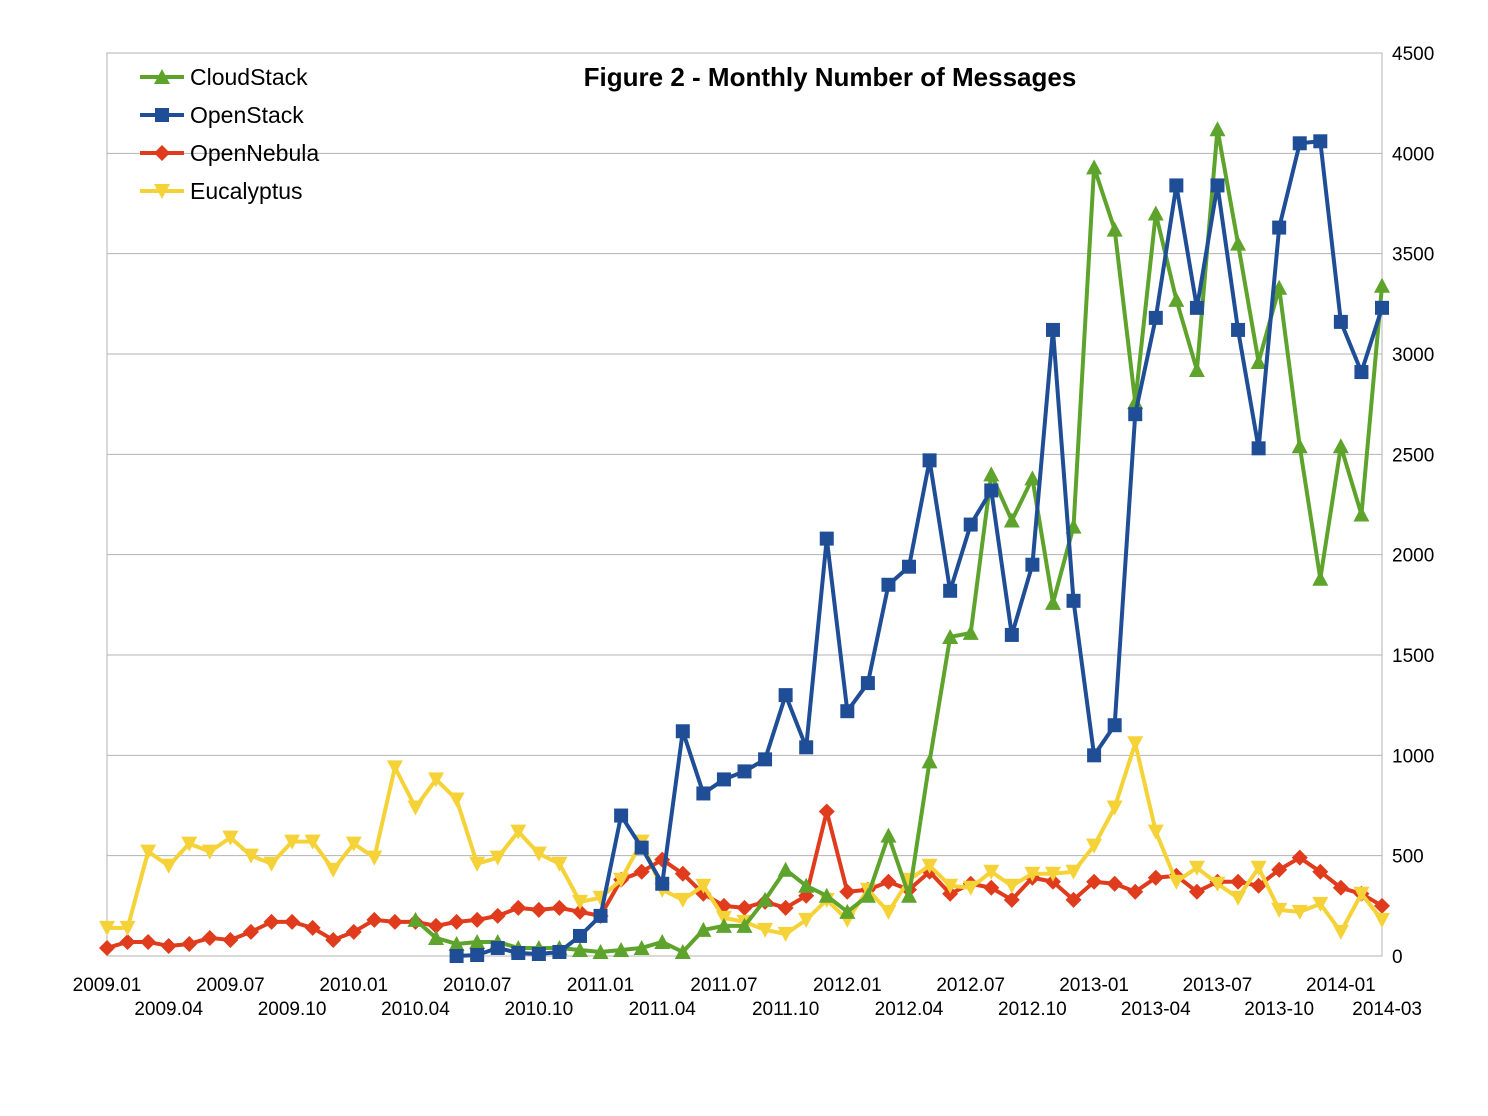 The width and height of the screenshot is (1488, 1116). What do you see at coordinates (723, 985) in the screenshot?
I see `x-tick-label: 2011.07` at bounding box center [723, 985].